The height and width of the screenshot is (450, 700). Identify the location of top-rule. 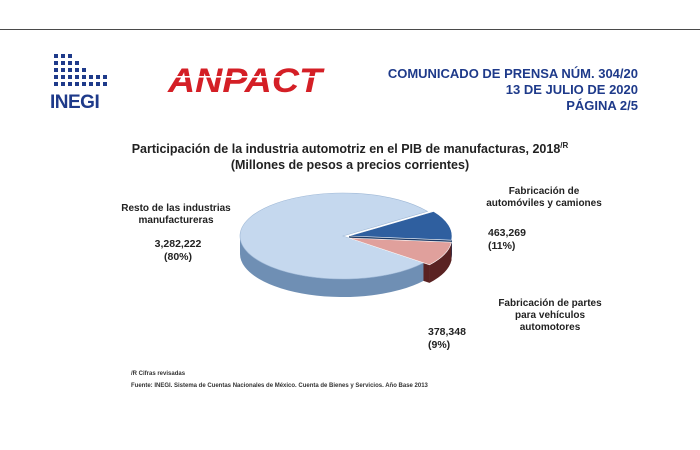
(350, 29).